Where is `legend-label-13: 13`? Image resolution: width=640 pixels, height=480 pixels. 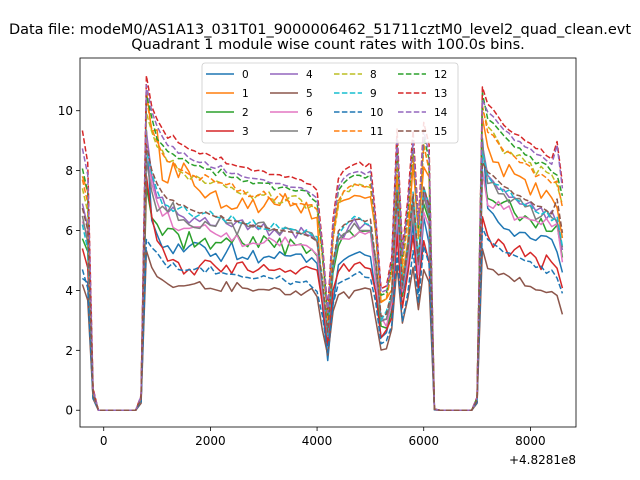 legend-label-13: 13 is located at coordinates (440, 94).